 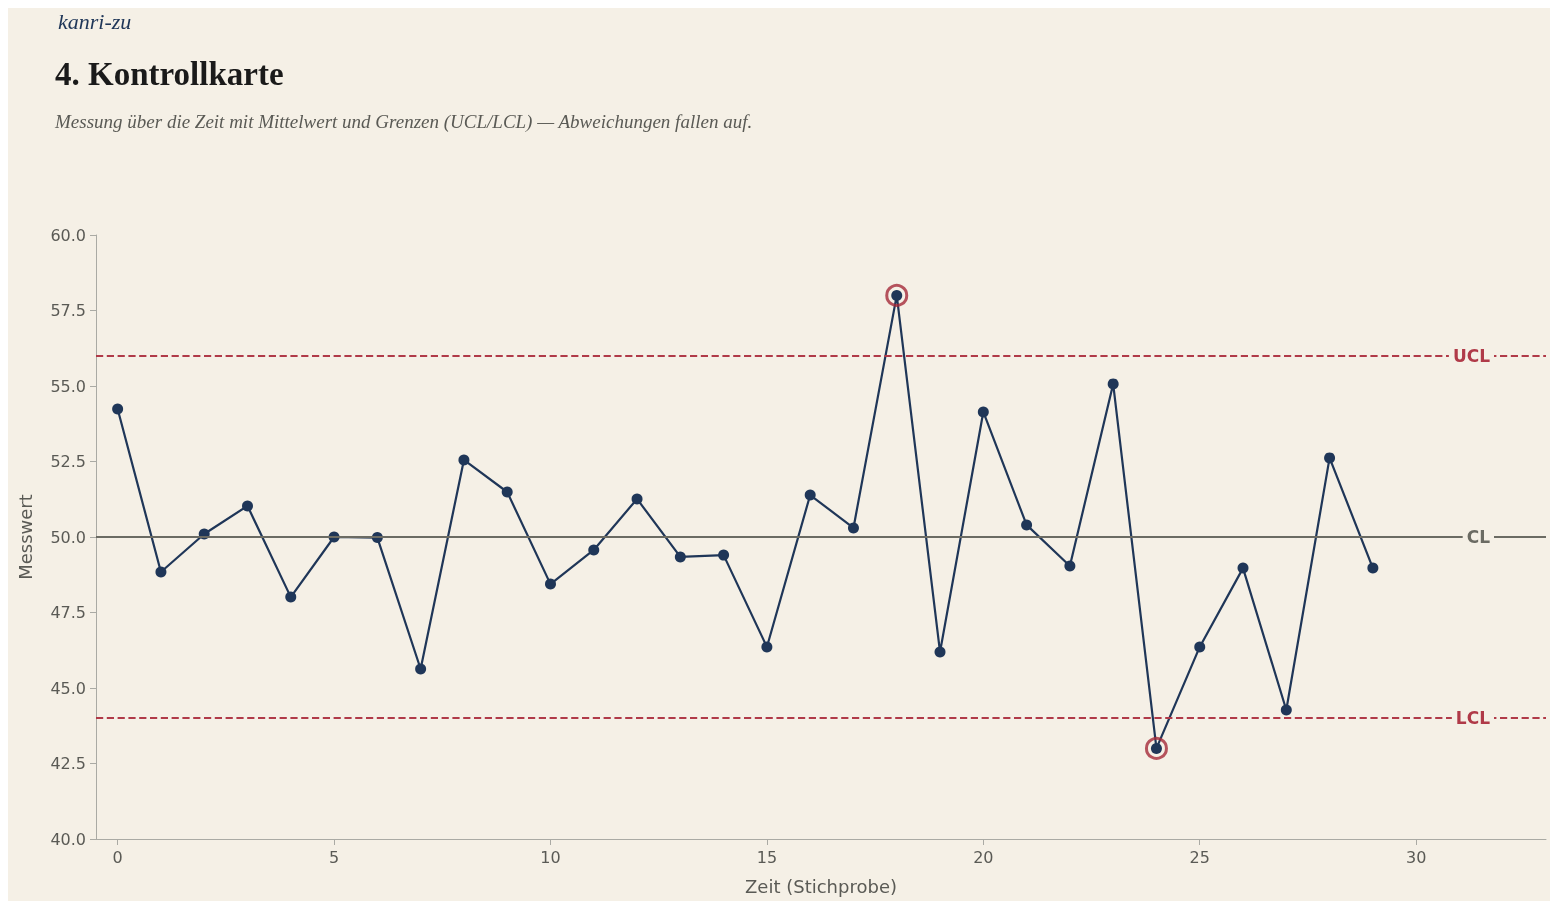 What do you see at coordinates (550, 857) in the screenshot?
I see `x-tick-label: 10` at bounding box center [550, 857].